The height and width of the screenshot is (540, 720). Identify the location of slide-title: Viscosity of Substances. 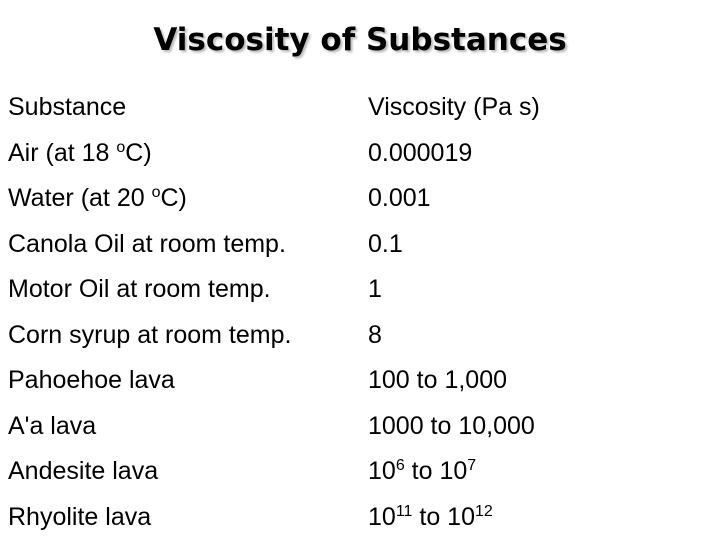
(360, 40).